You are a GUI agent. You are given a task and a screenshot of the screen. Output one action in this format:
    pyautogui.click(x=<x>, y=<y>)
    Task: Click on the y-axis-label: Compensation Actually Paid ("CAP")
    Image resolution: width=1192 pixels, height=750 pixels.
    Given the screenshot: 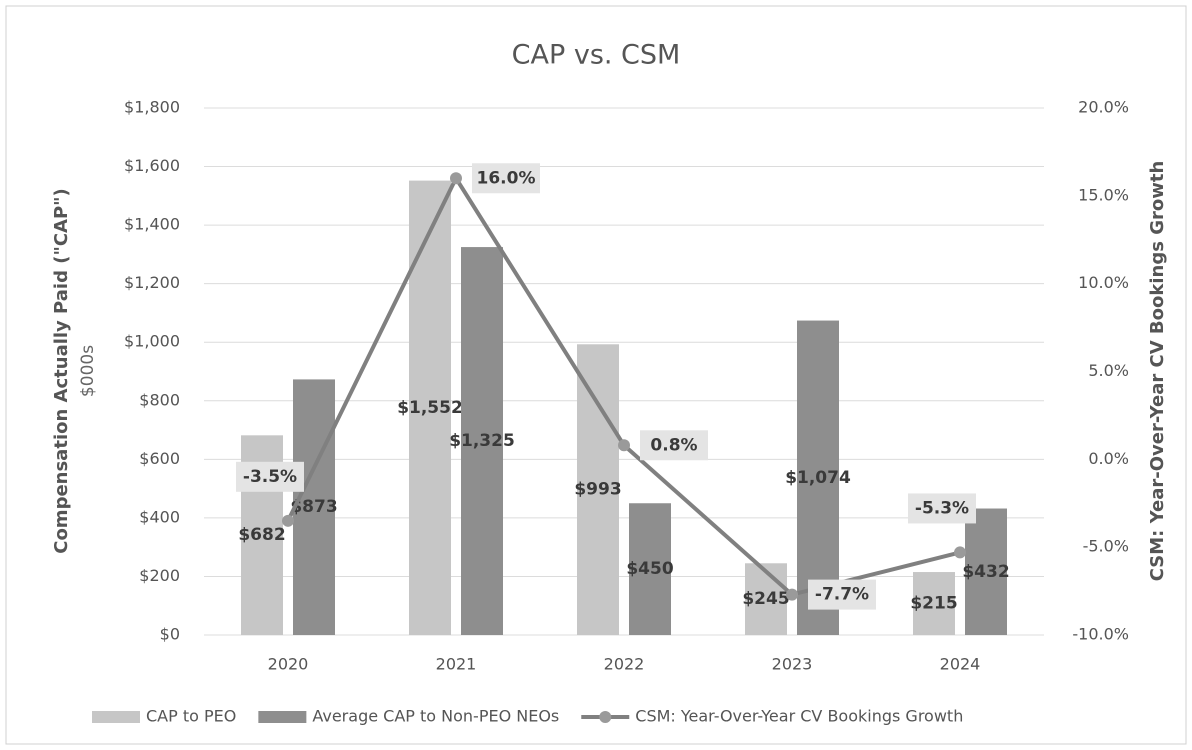 What is the action you would take?
    pyautogui.click(x=61, y=371)
    